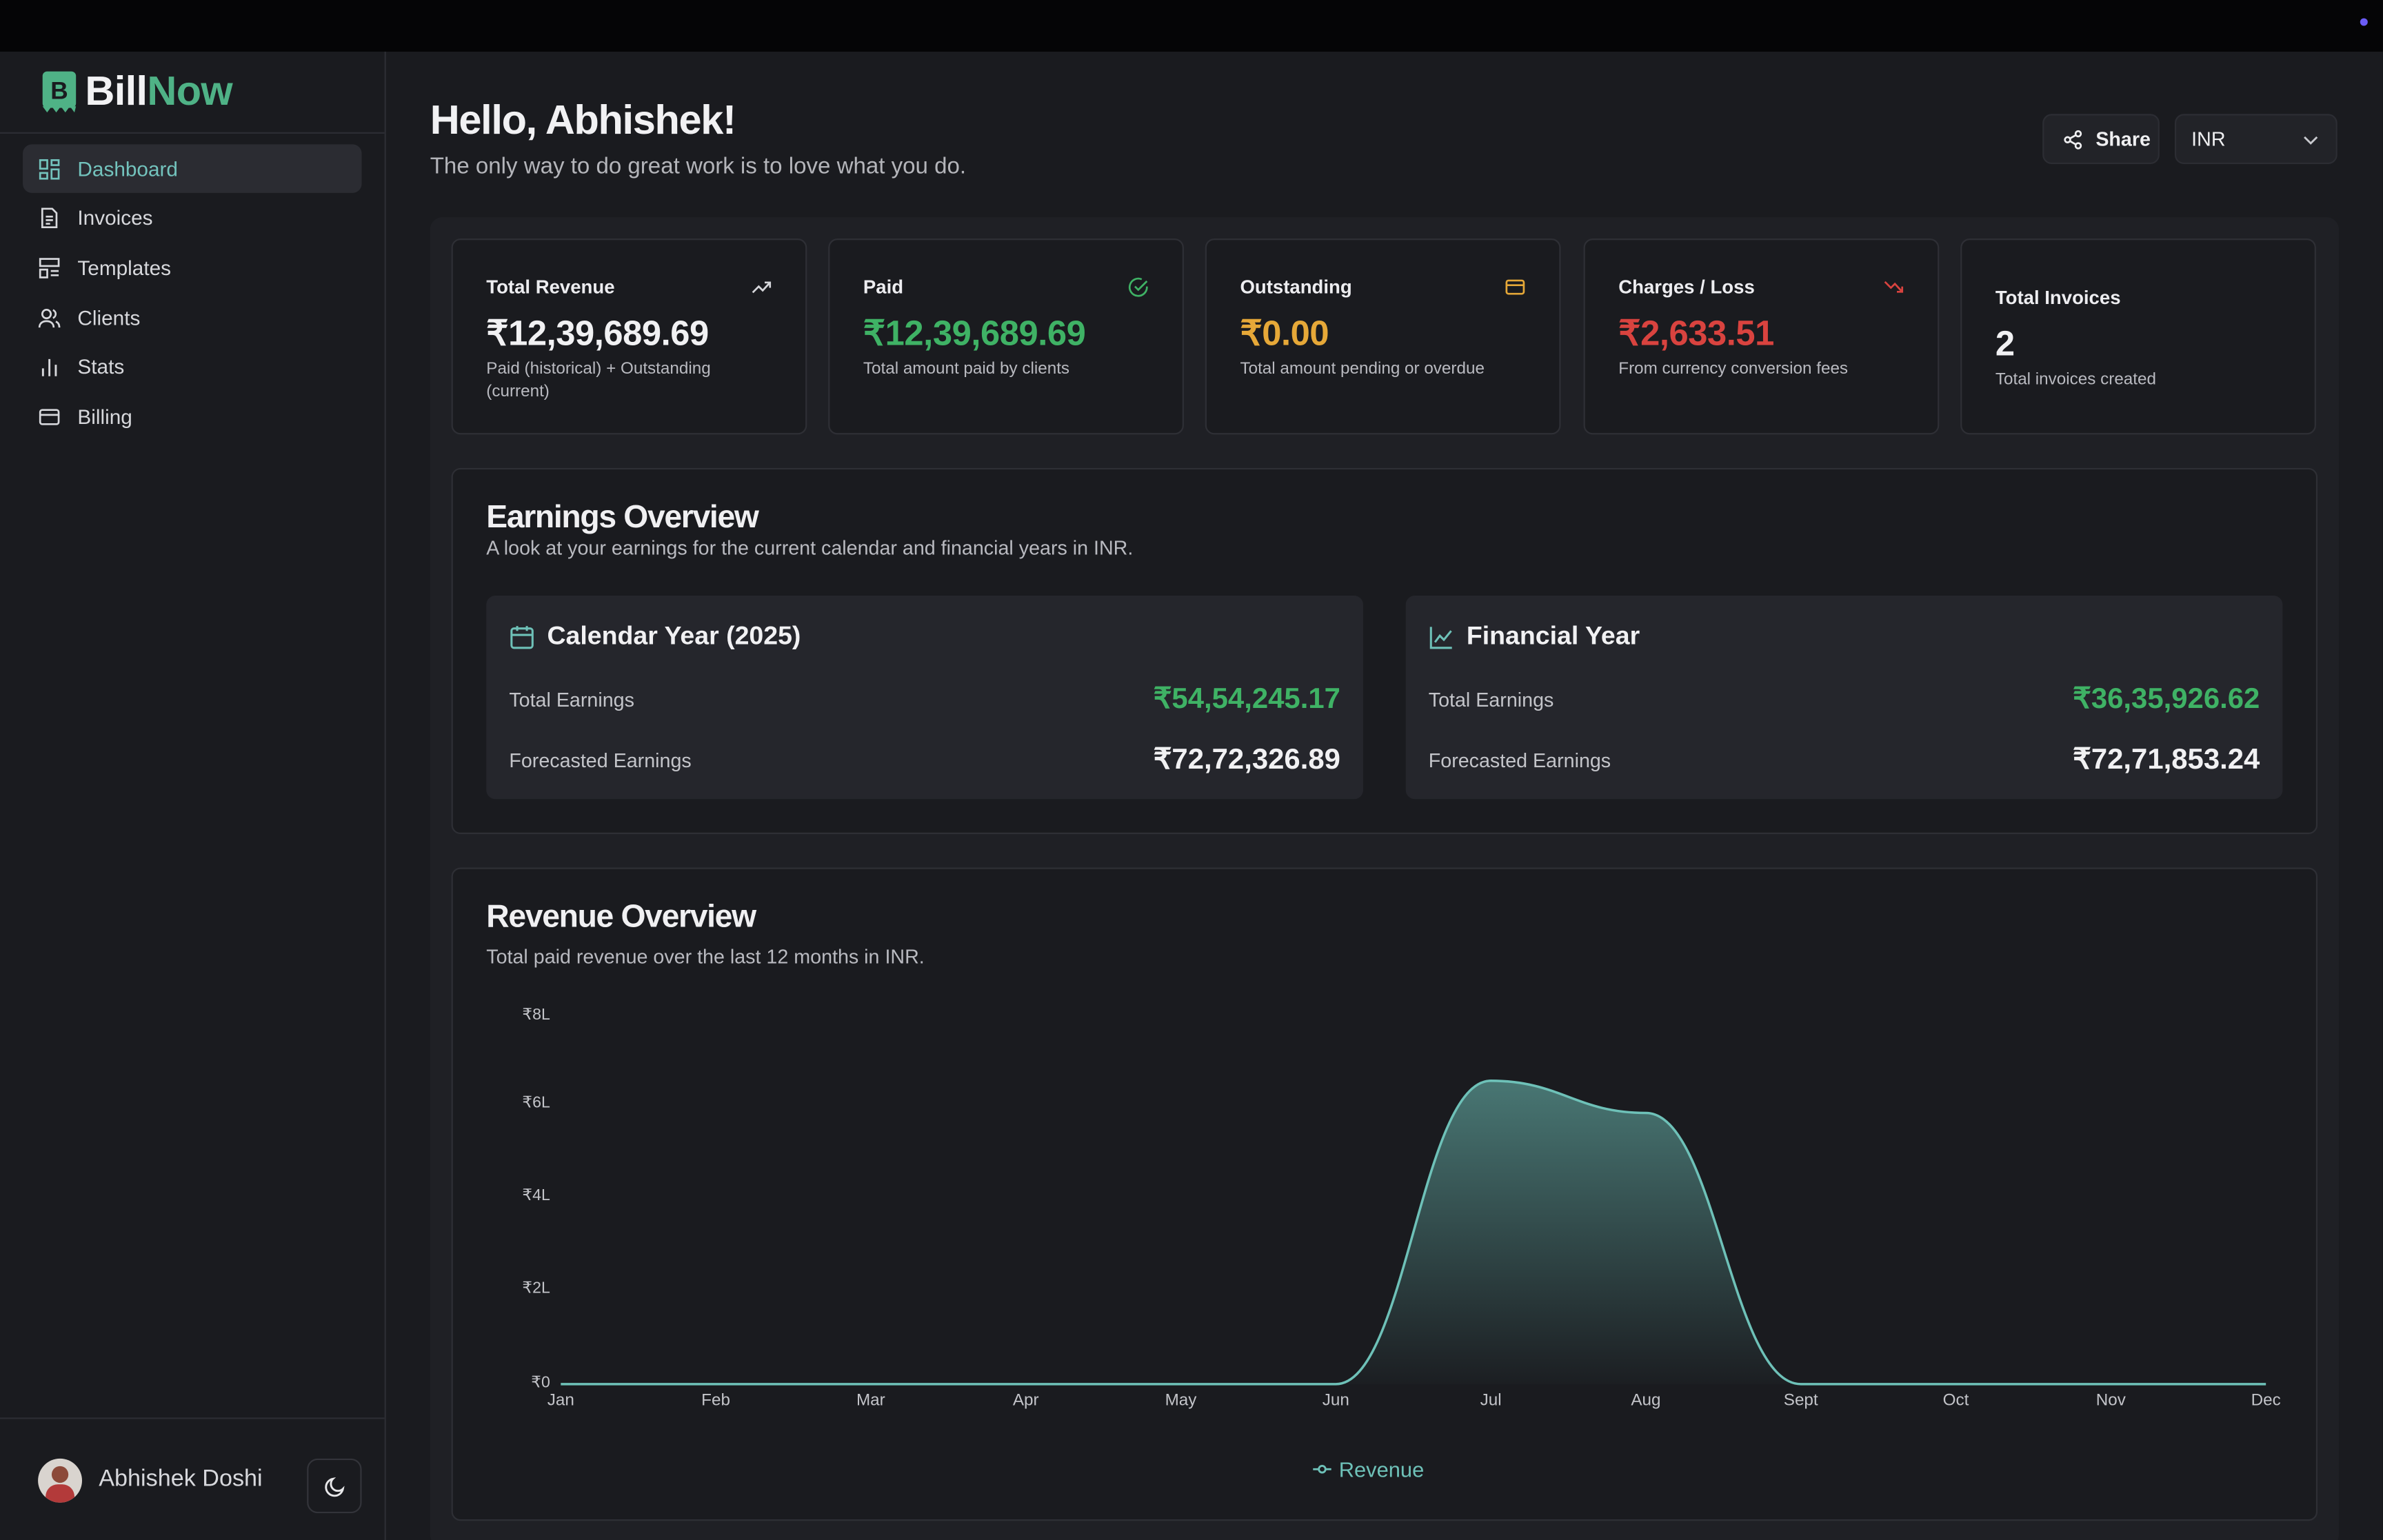 This screenshot has height=1540, width=2383. Describe the element at coordinates (1491, 1401) in the screenshot. I see `x-tick-label: Jul` at that location.